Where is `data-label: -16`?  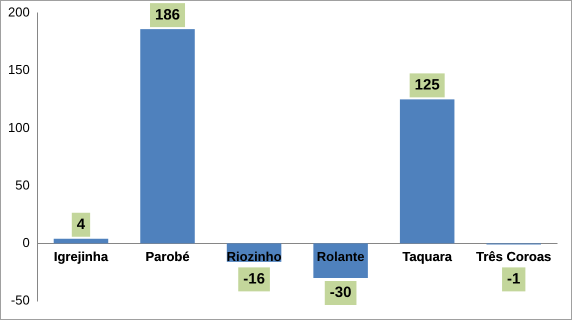
data-label: -16 is located at coordinates (254, 279).